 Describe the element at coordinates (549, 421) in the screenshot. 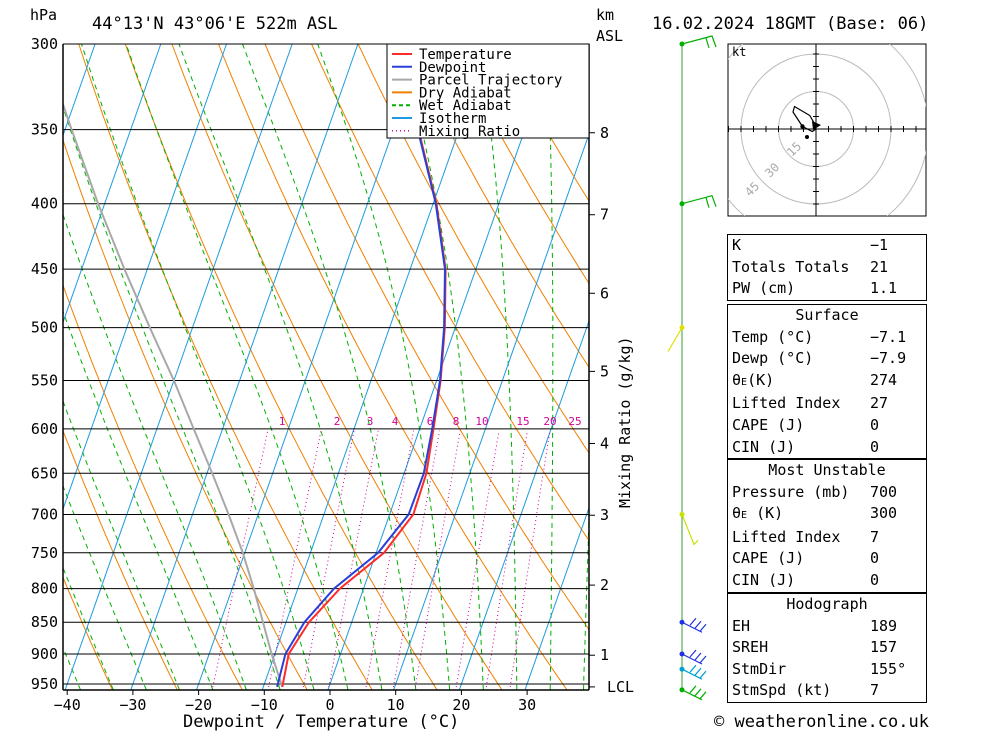

I see `mixing-ratio-label: 20` at that location.